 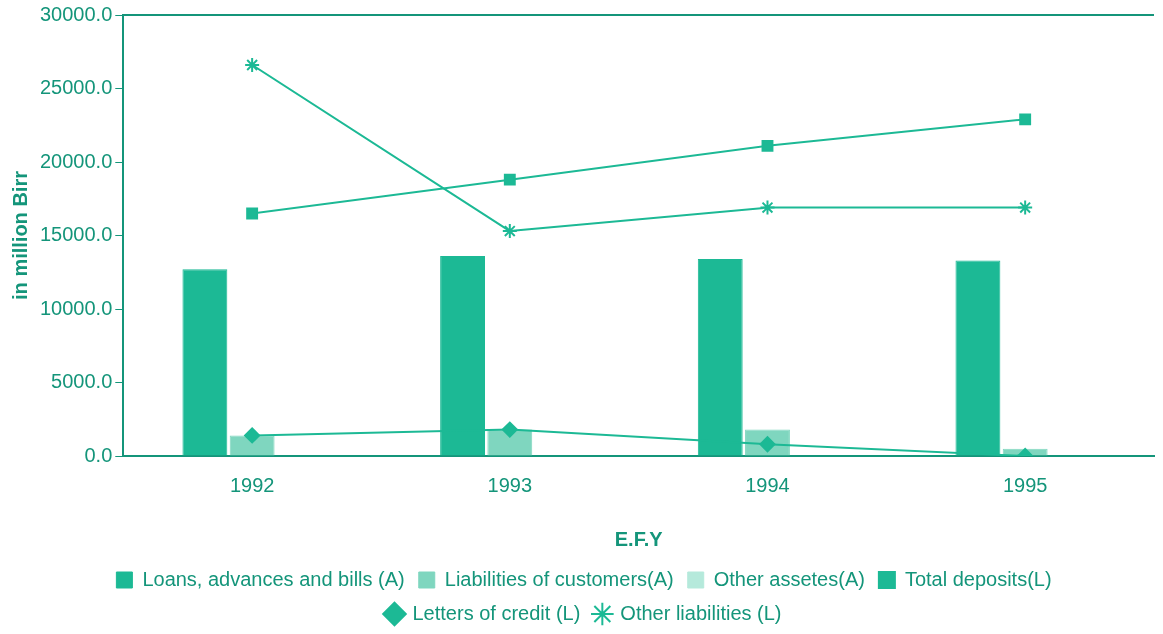 I want to click on y-tick-label: 15000.0, so click(x=76, y=234).